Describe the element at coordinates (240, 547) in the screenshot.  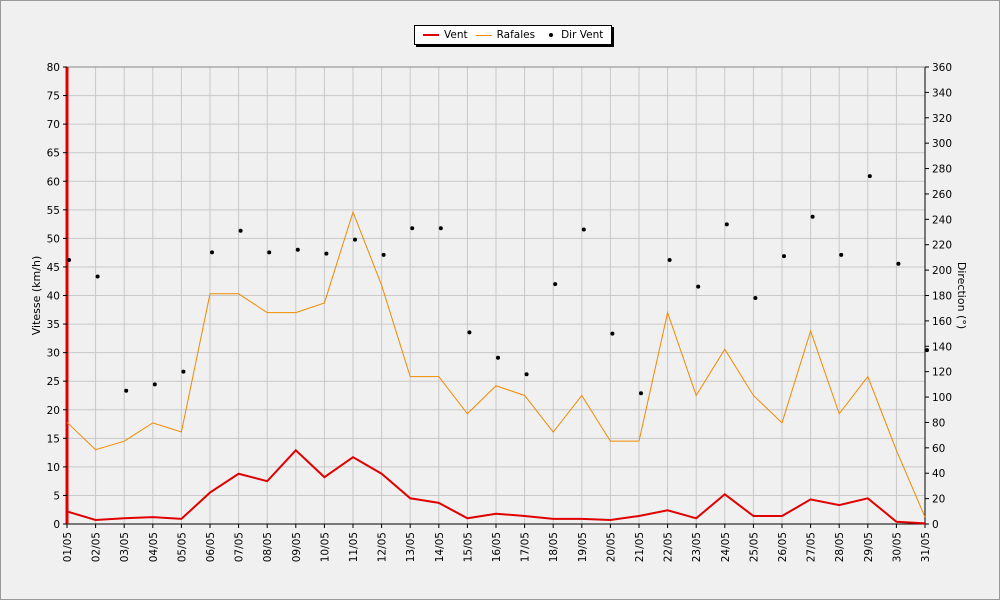
I see `x-tick-label: 07/05` at that location.